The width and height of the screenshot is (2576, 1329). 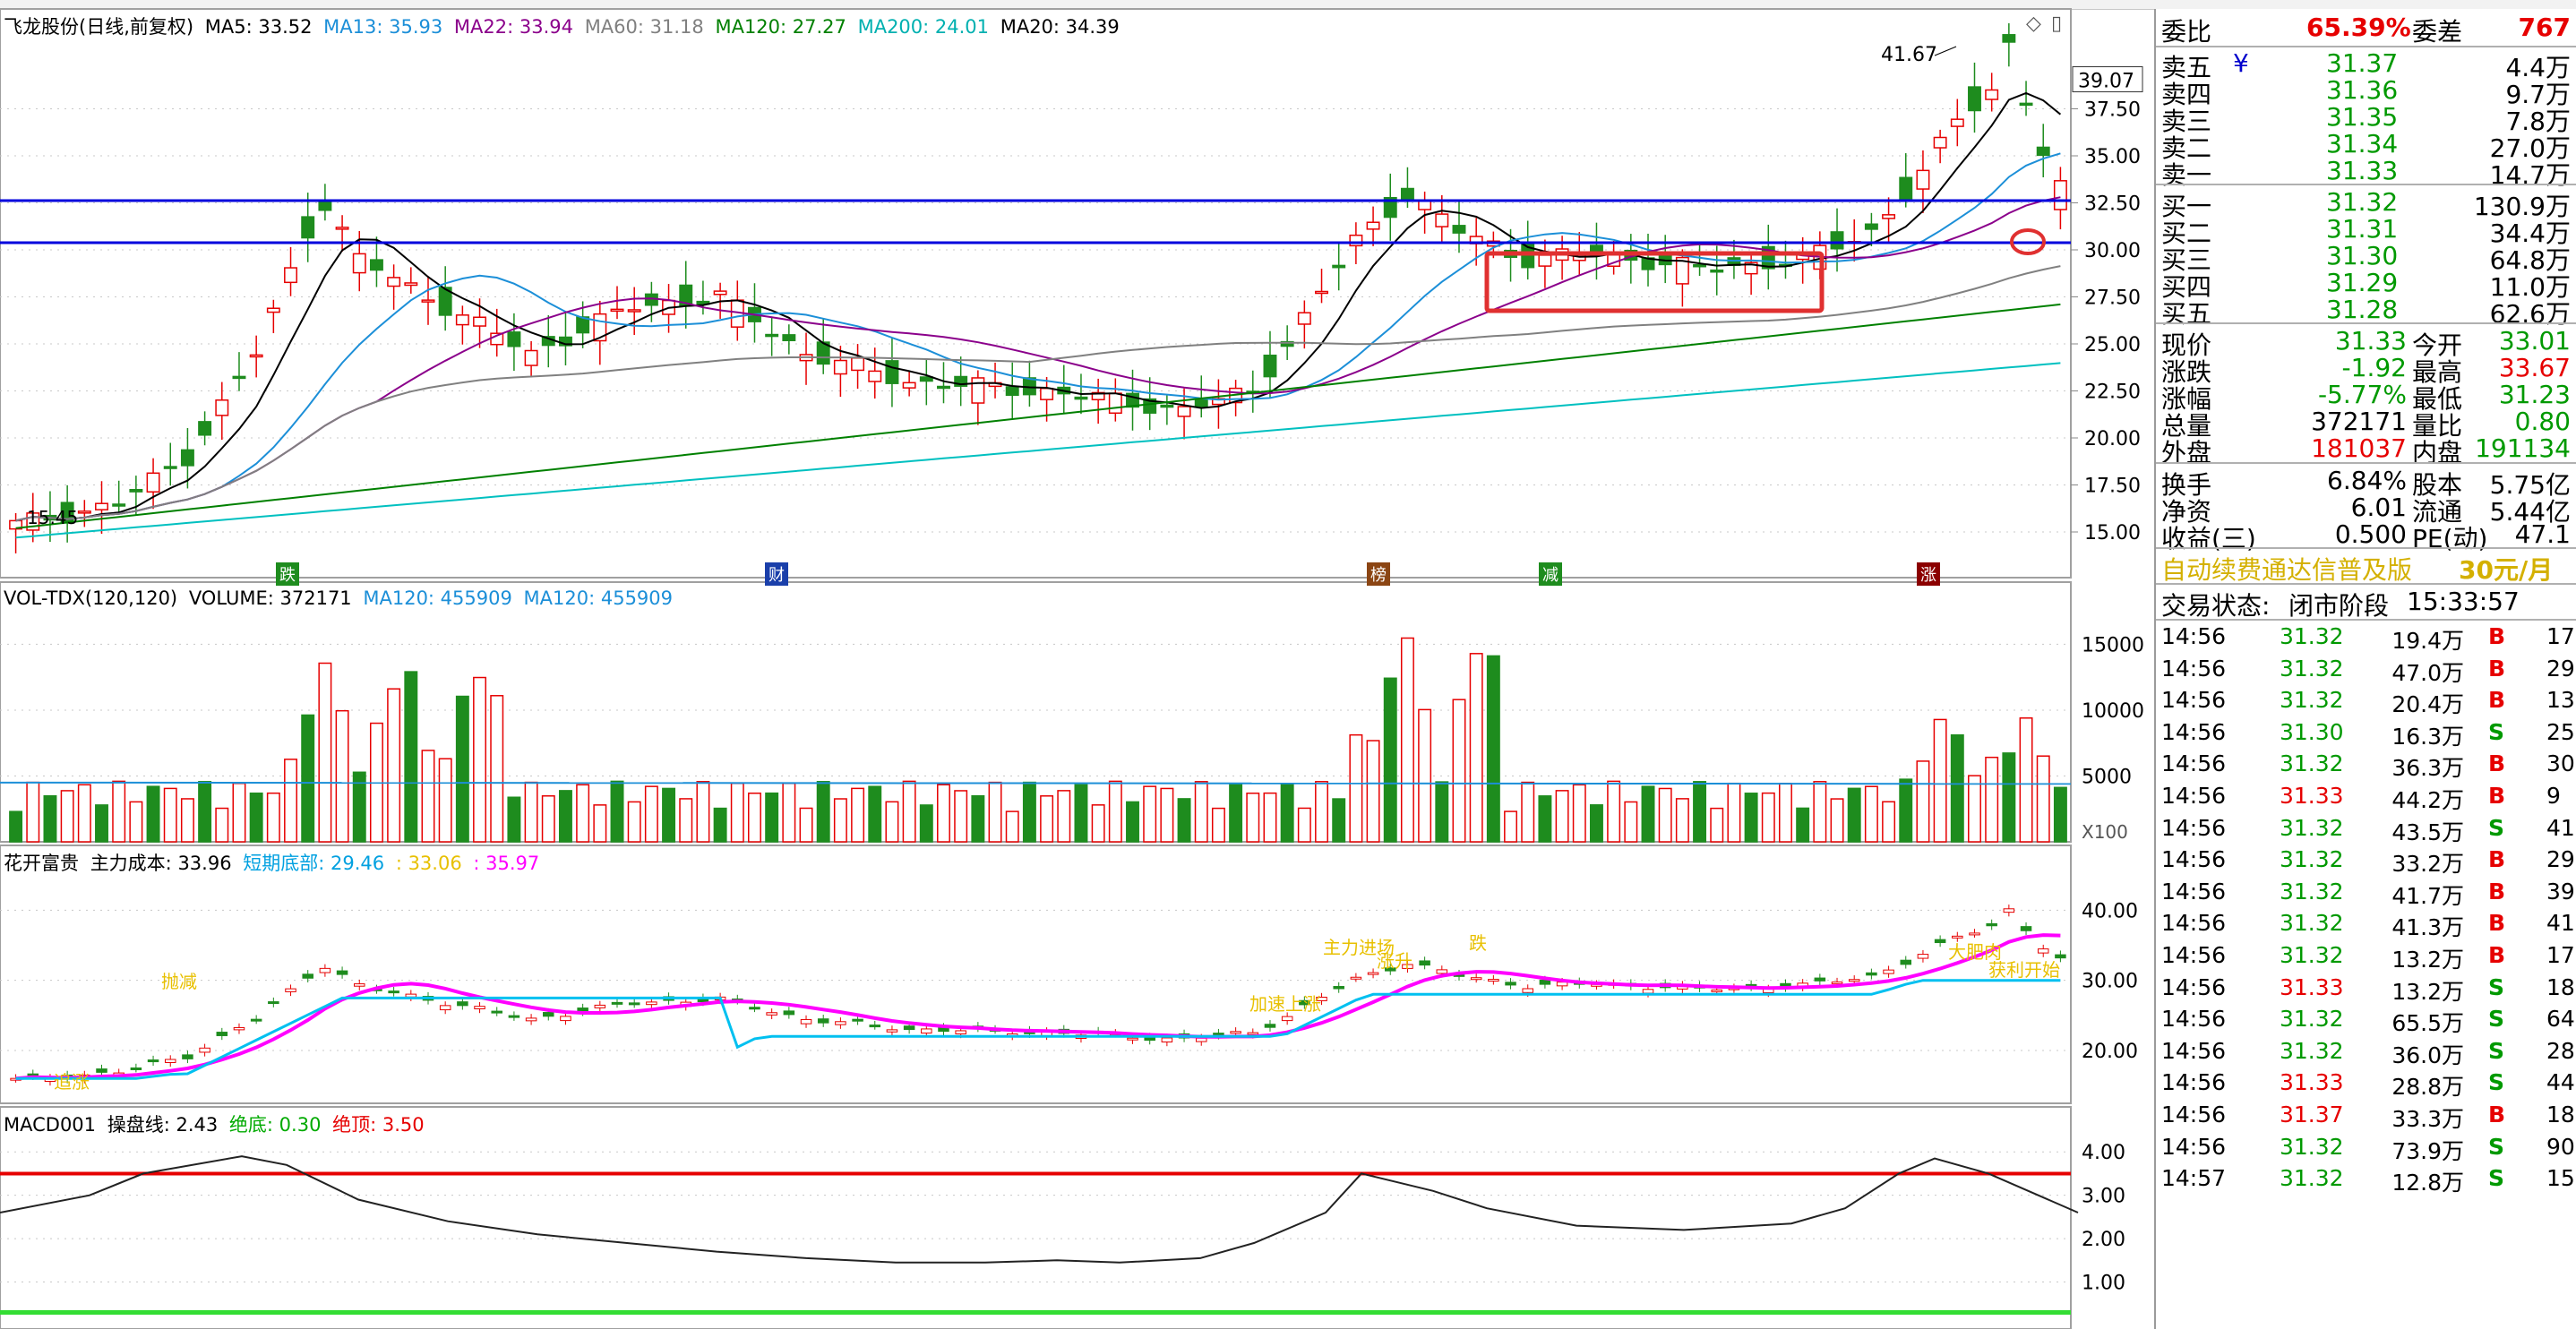 What do you see at coordinates (217, 1123) in the screenshot?
I see `macd-legend: MACD001 操盘线: 2.43 绝底: 0.30 绝顶: 3.50` at bounding box center [217, 1123].